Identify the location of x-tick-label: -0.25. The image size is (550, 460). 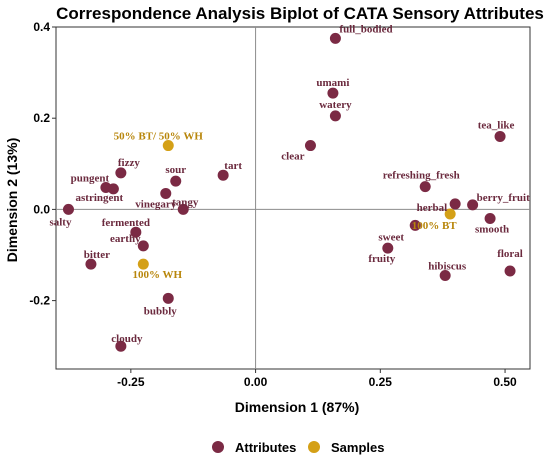
(131, 382).